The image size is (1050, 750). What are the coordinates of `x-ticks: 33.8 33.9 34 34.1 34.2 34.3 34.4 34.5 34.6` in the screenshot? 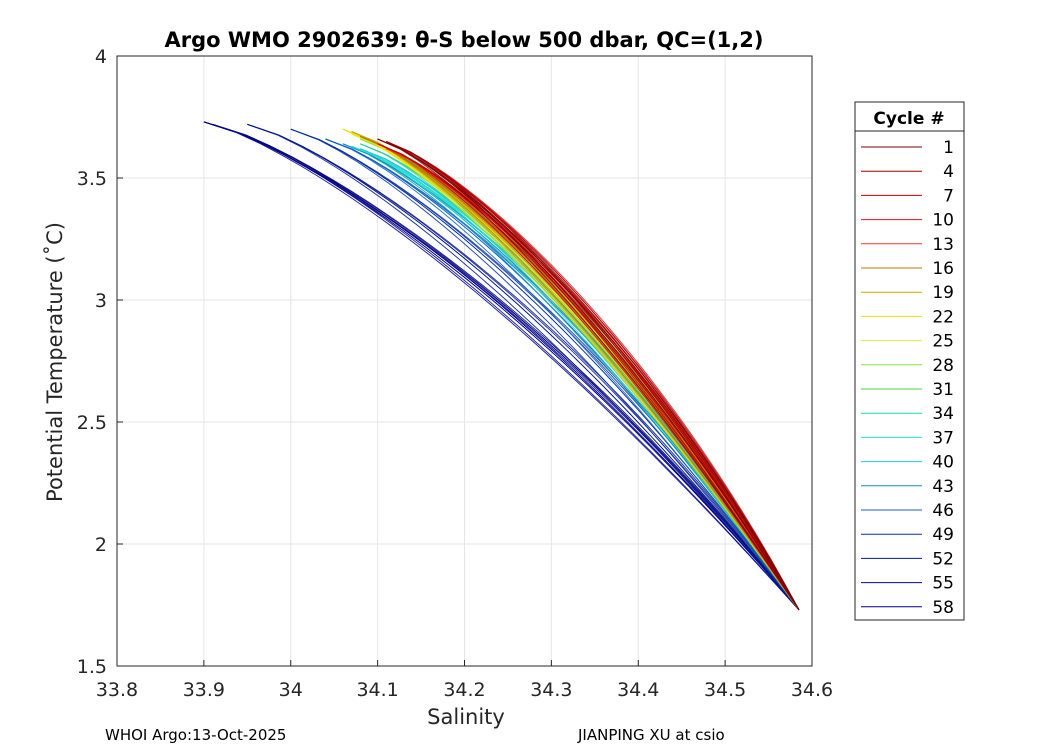 It's located at (464, 680).